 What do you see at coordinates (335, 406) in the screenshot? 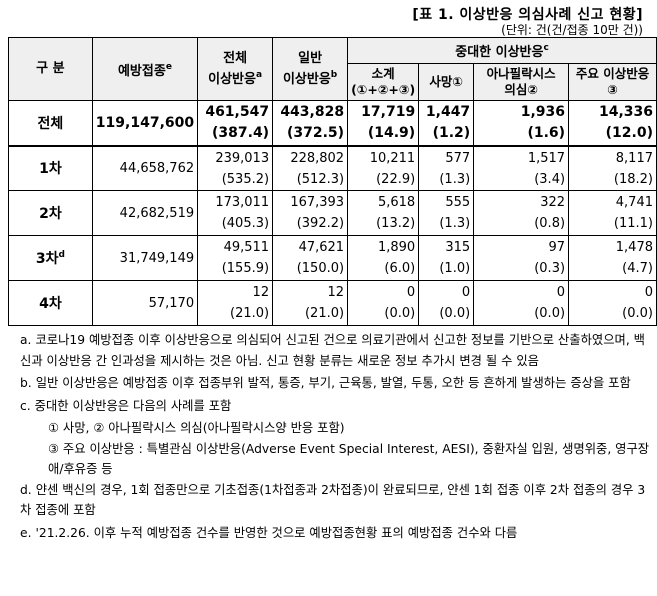
I see `footnote: c. 중대한 이상반응은 다음의 사례를 포함` at bounding box center [335, 406].